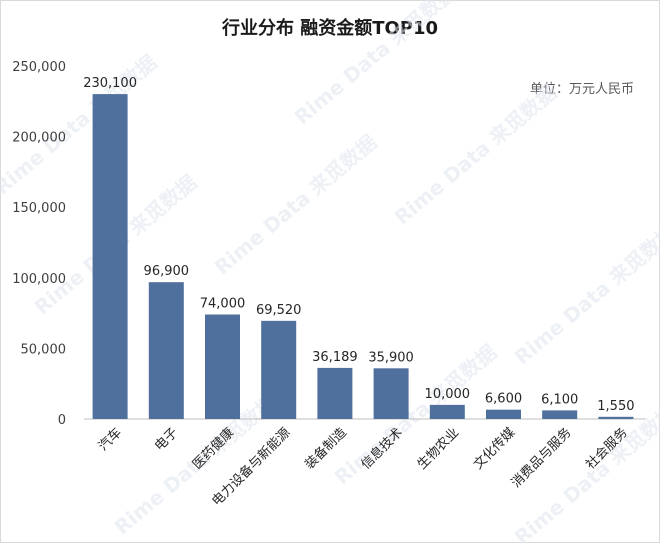 The height and width of the screenshot is (543, 660). I want to click on data-label: 69,520, so click(279, 310).